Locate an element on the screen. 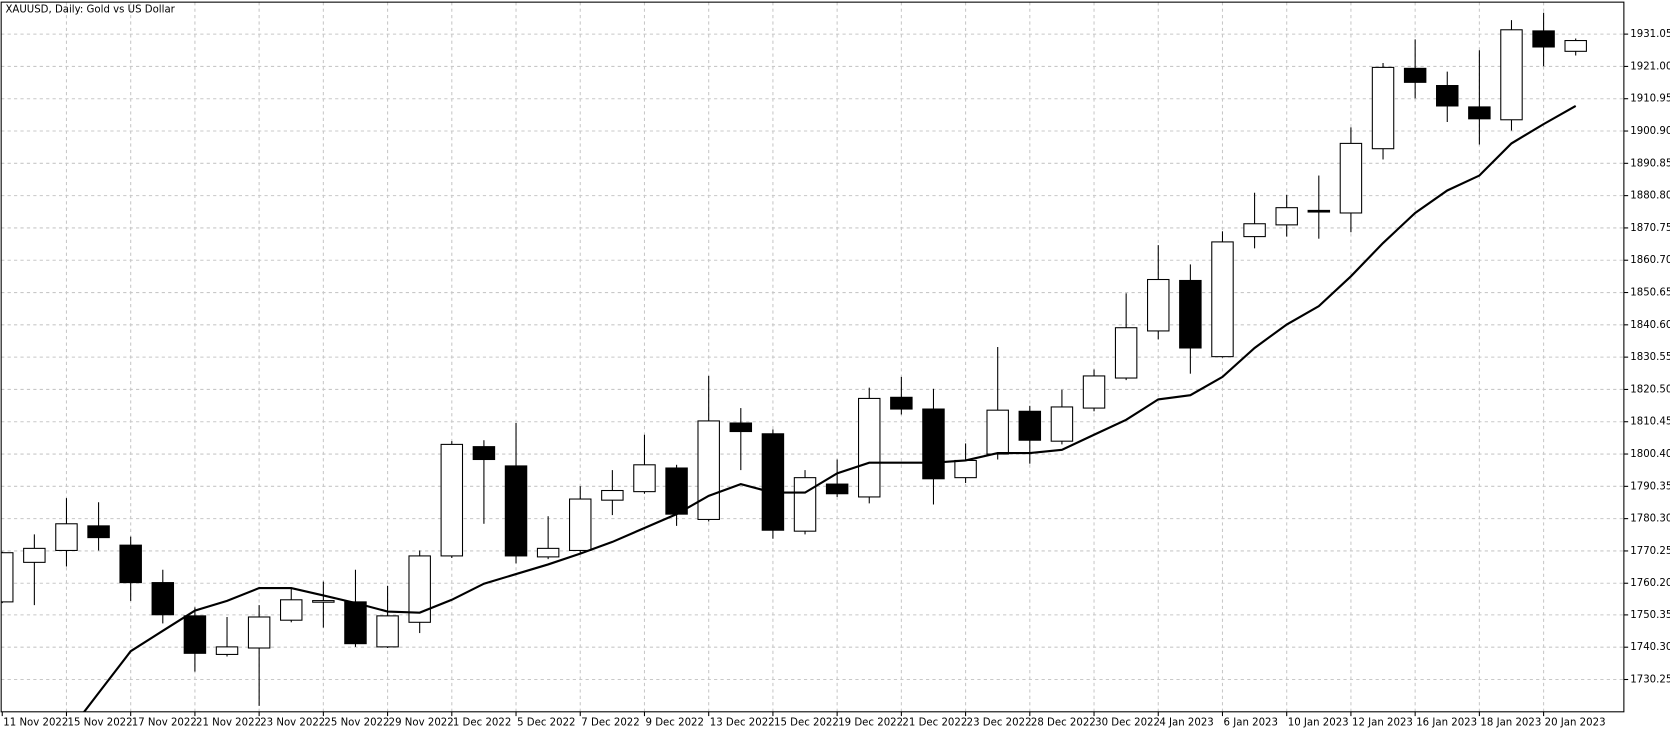 Image resolution: width=1670 pixels, height=730 pixels. y-tick-label: 1840.60 is located at coordinates (1650, 325).